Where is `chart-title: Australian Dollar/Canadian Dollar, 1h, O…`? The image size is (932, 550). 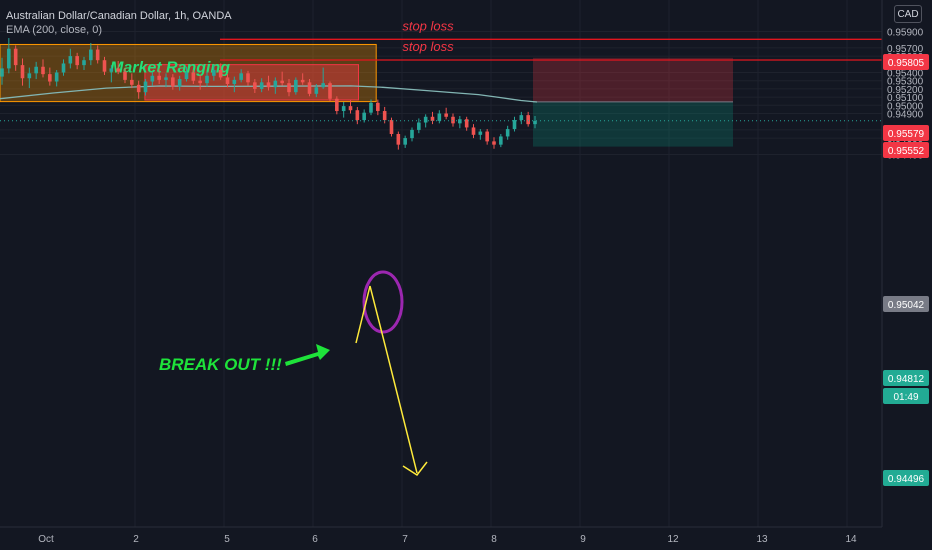
chart-title: Australian Dollar/Canadian Dollar, 1h, O… is located at coordinates (119, 16).